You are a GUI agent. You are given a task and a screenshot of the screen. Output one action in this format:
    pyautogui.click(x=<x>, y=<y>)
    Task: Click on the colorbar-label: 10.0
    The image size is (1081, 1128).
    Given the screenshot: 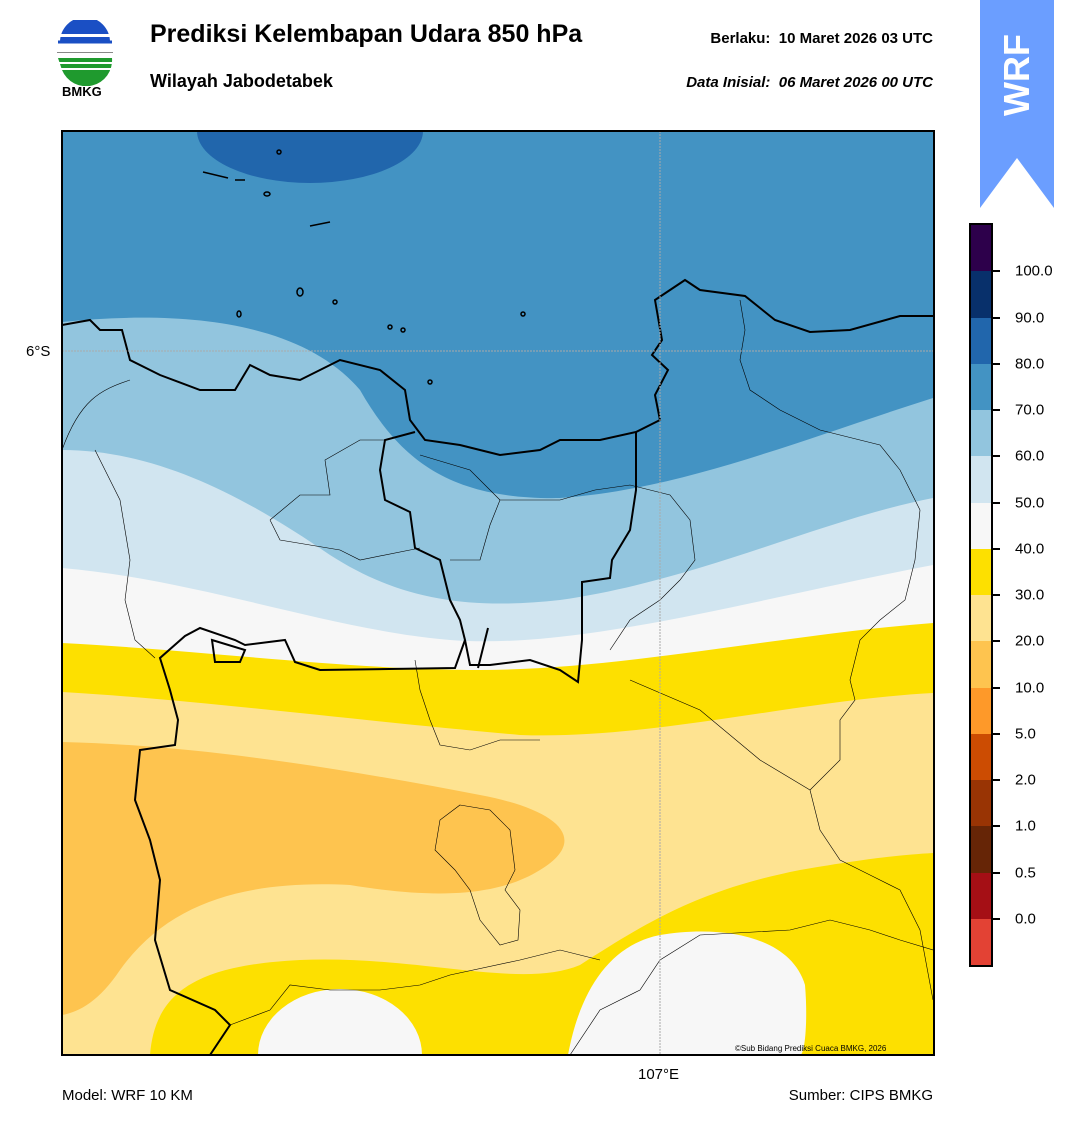 What is the action you would take?
    pyautogui.click(x=1030, y=687)
    